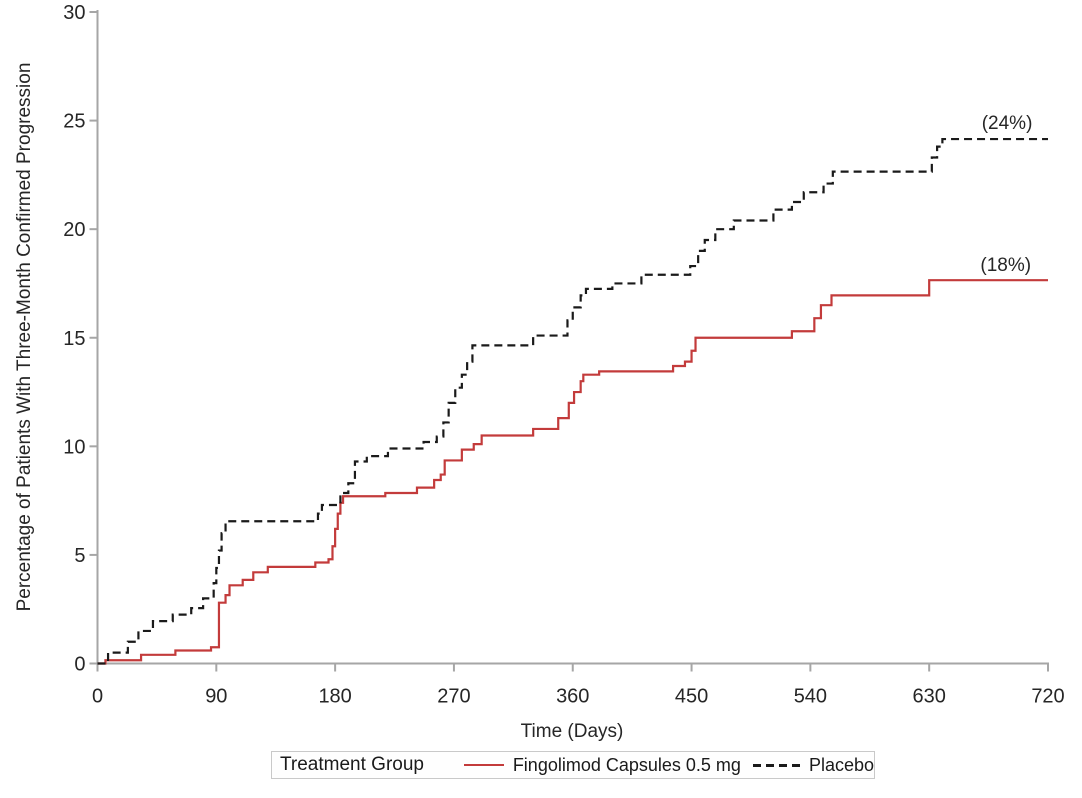 Image resolution: width=1082 pixels, height=798 pixels. What do you see at coordinates (841, 764) in the screenshot?
I see `legend-label-placebo: Placebo` at bounding box center [841, 764].